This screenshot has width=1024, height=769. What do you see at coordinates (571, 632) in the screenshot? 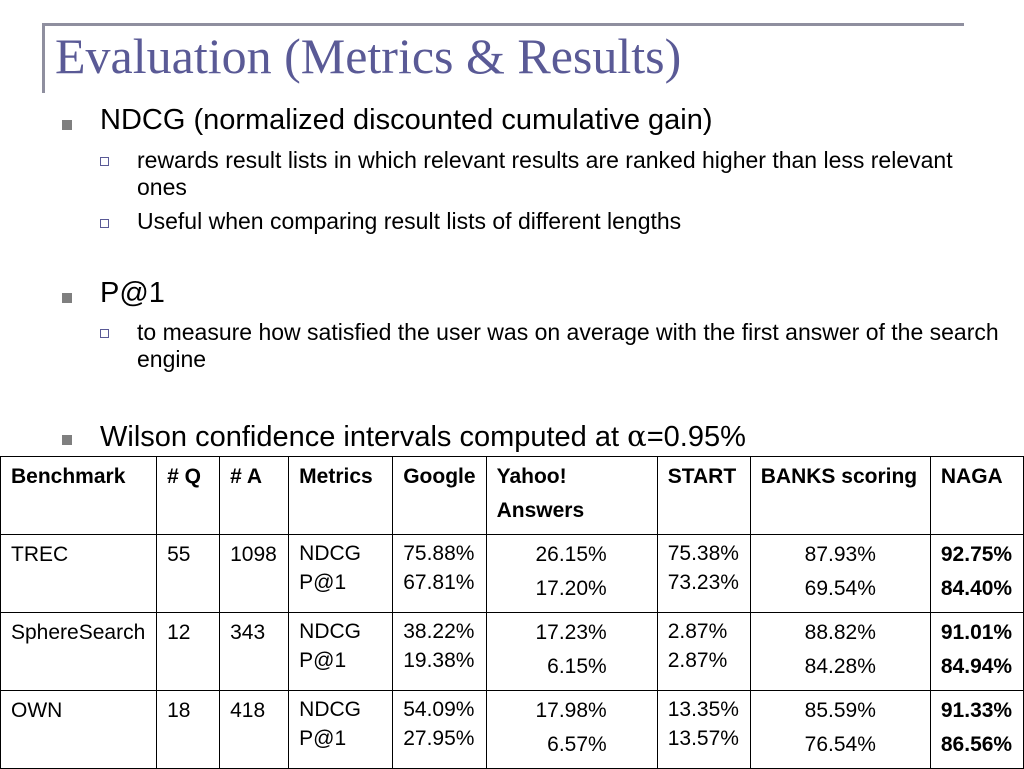
I see `yahoo-ndcg: 17.23%` at bounding box center [571, 632].